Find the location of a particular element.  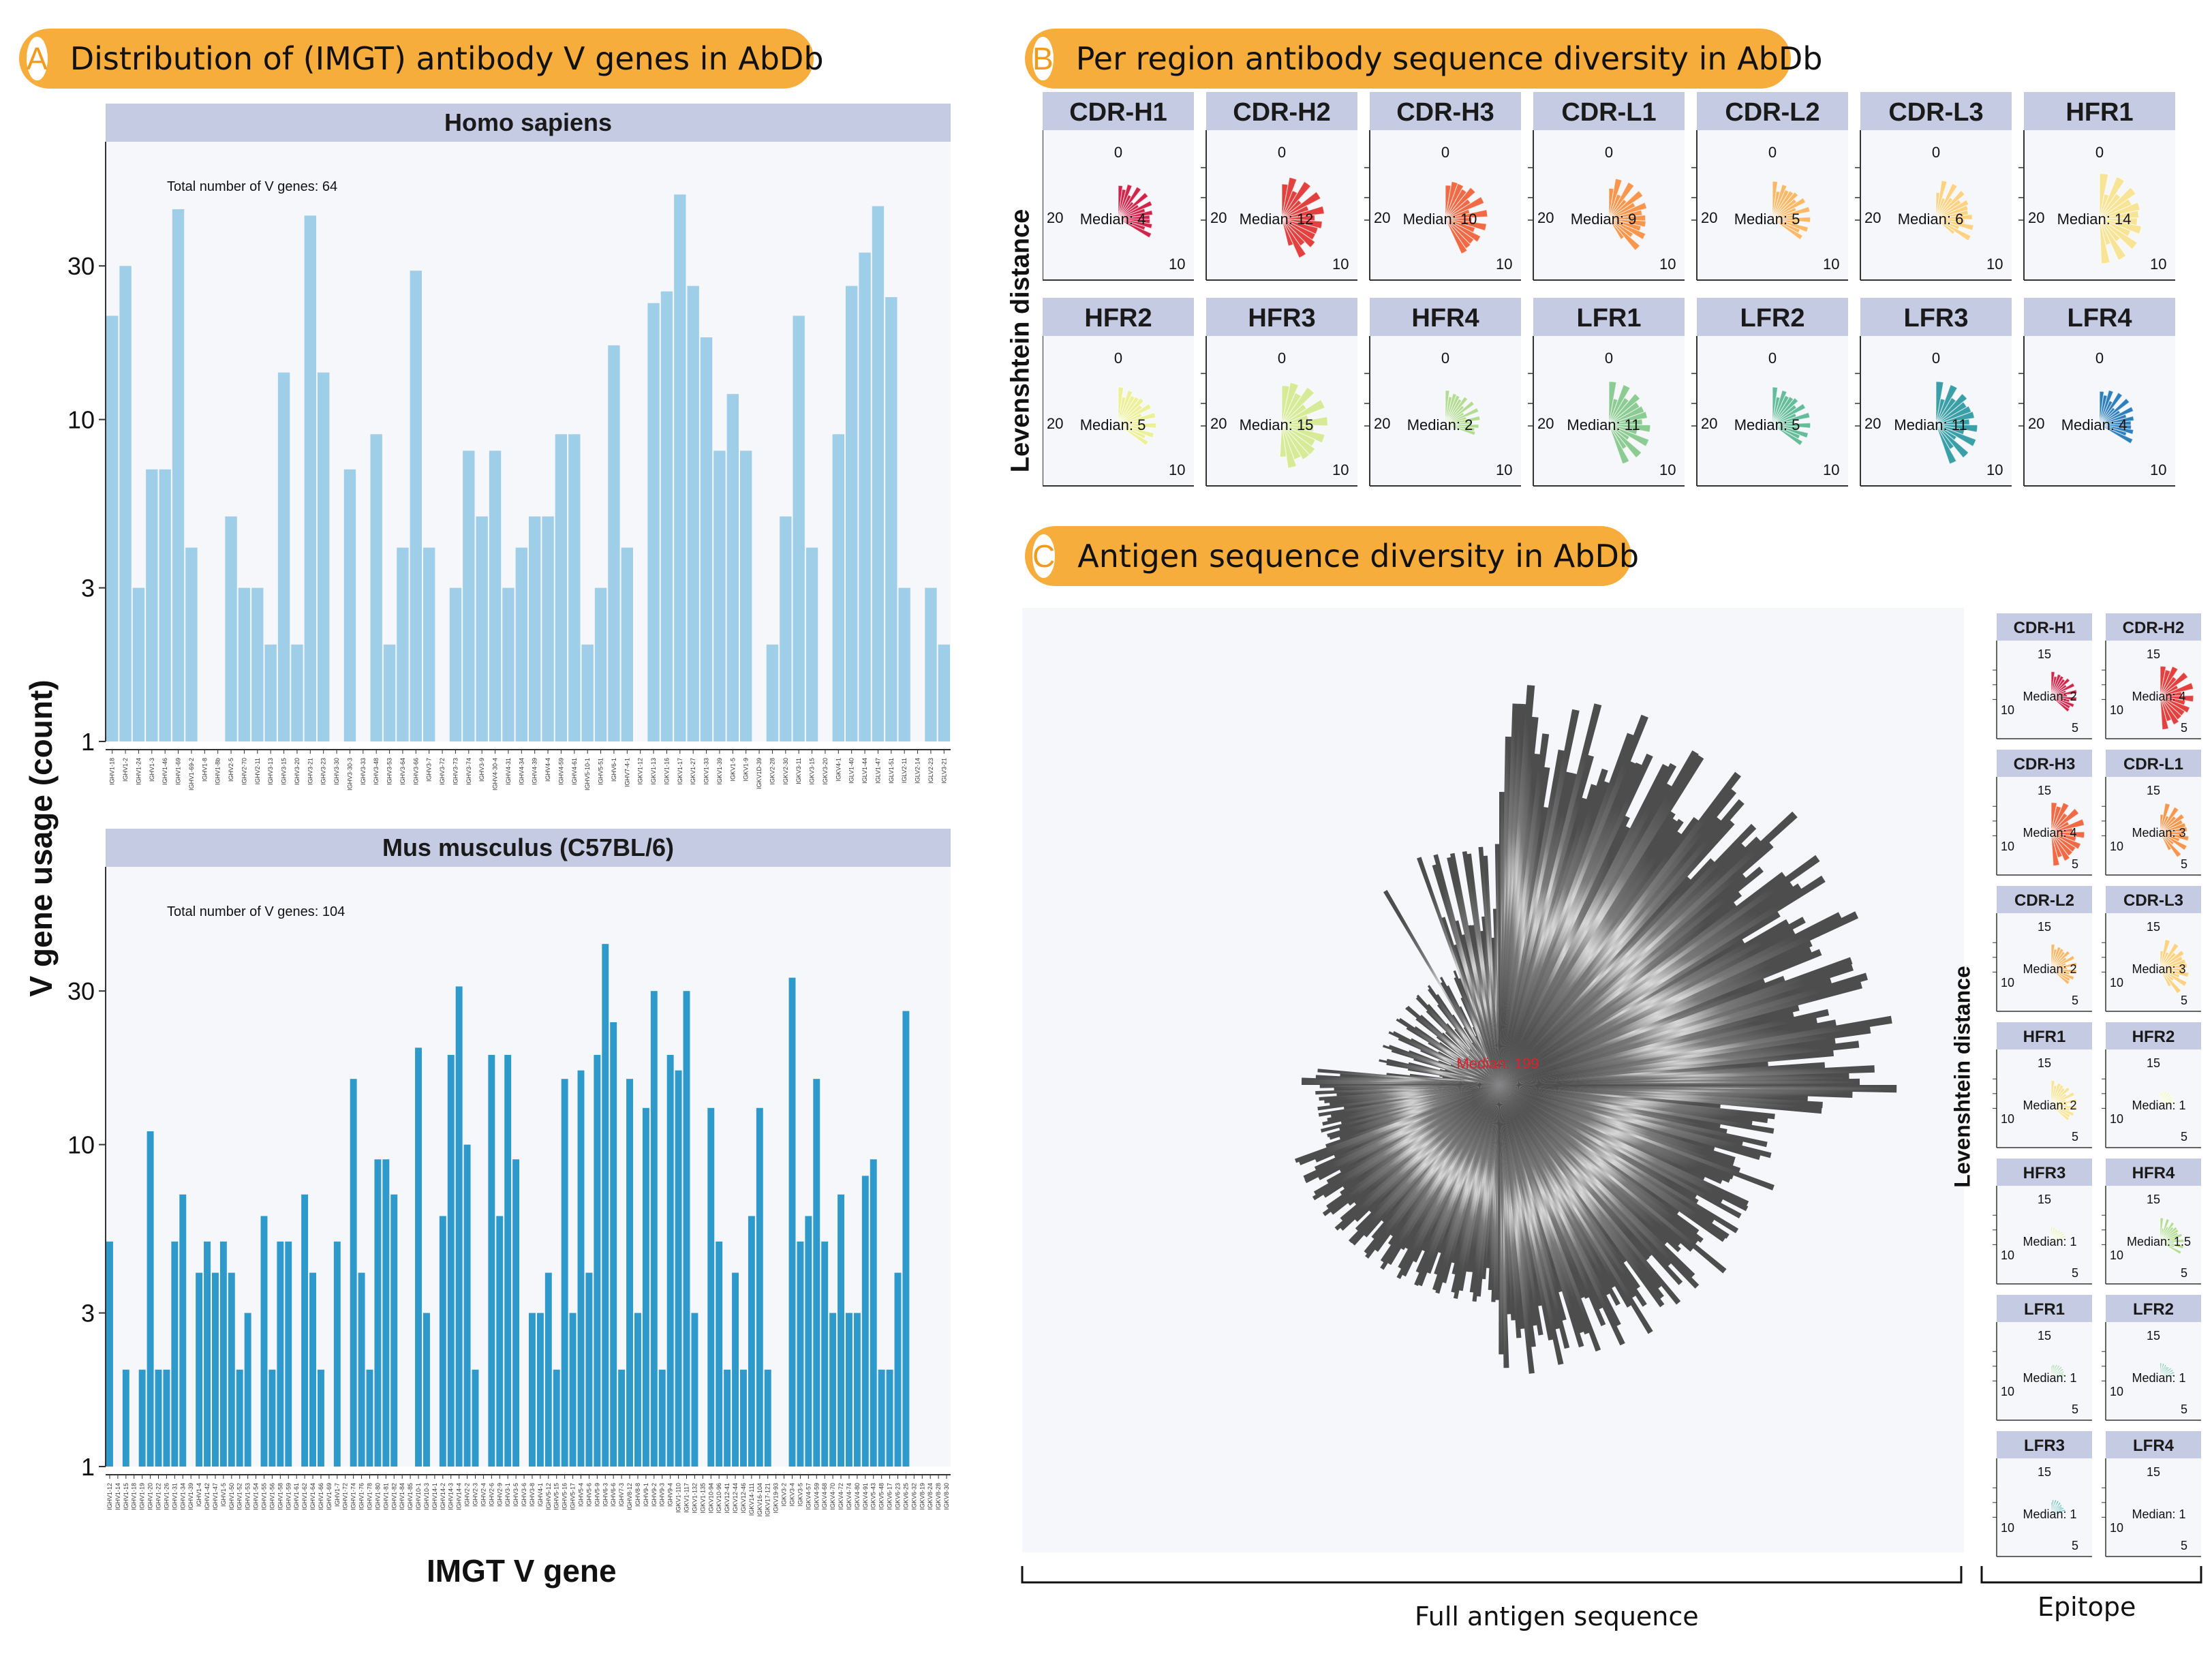

human-x-tick-label: IGHV3-15 is located at coordinates (284, 772).